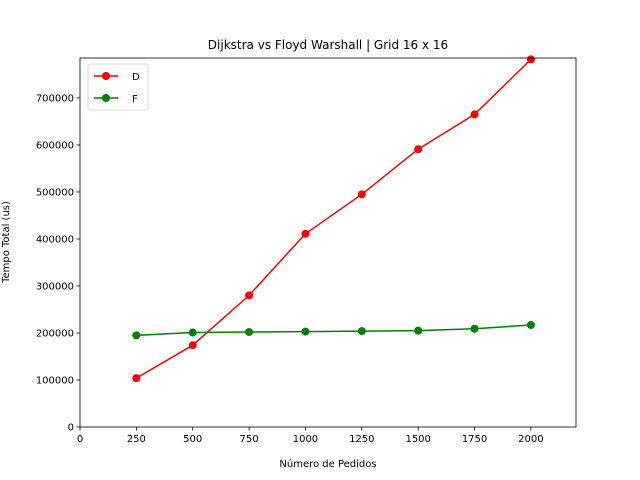 This screenshot has width=640, height=480. What do you see at coordinates (327, 464) in the screenshot?
I see `x-axis-label: Número de Pedidos` at bounding box center [327, 464].